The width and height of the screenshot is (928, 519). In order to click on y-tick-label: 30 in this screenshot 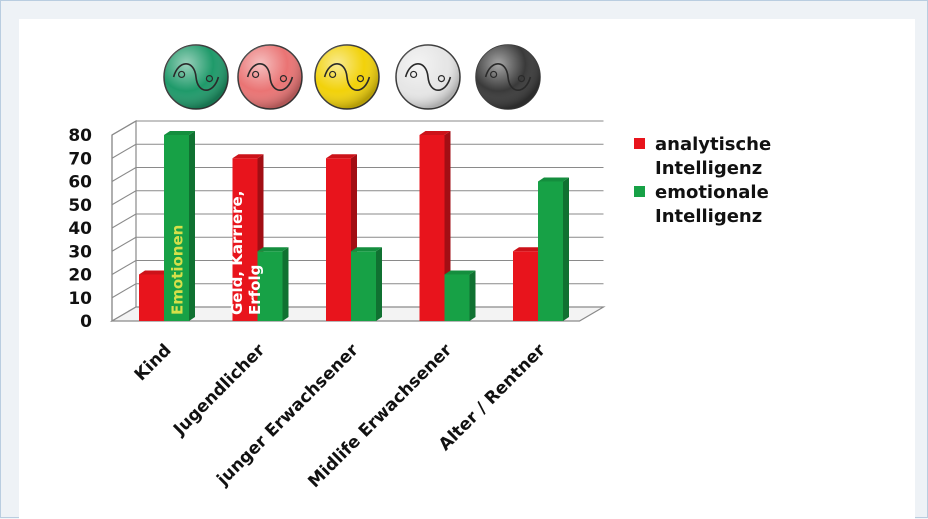, I will do `click(80, 252)`.